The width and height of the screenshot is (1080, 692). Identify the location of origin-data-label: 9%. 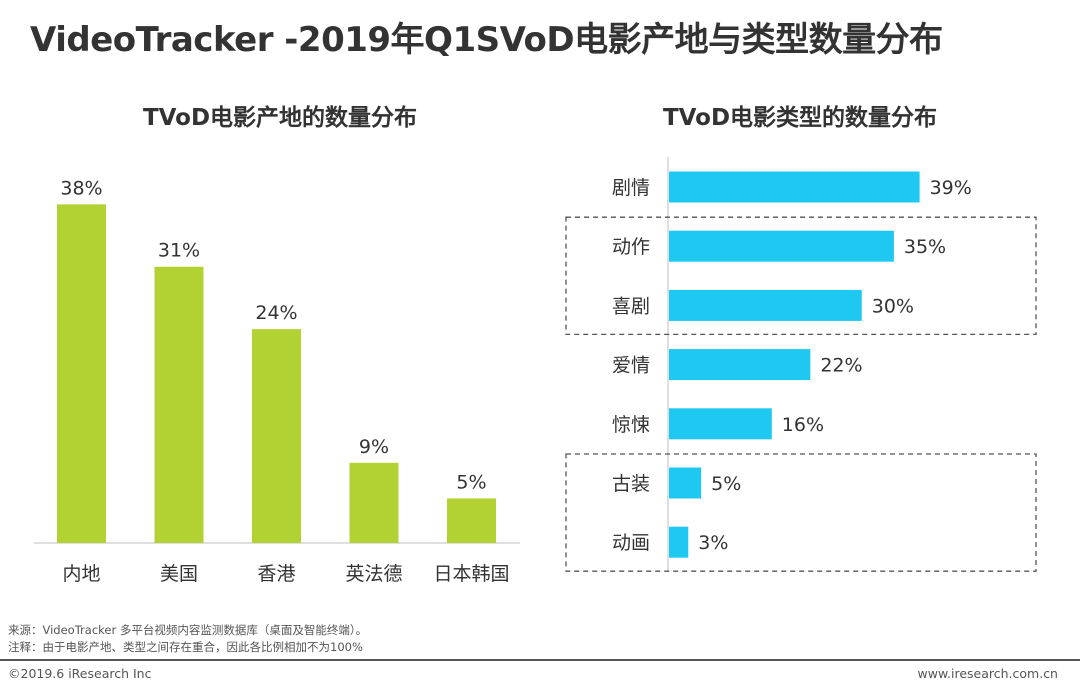
(374, 447).